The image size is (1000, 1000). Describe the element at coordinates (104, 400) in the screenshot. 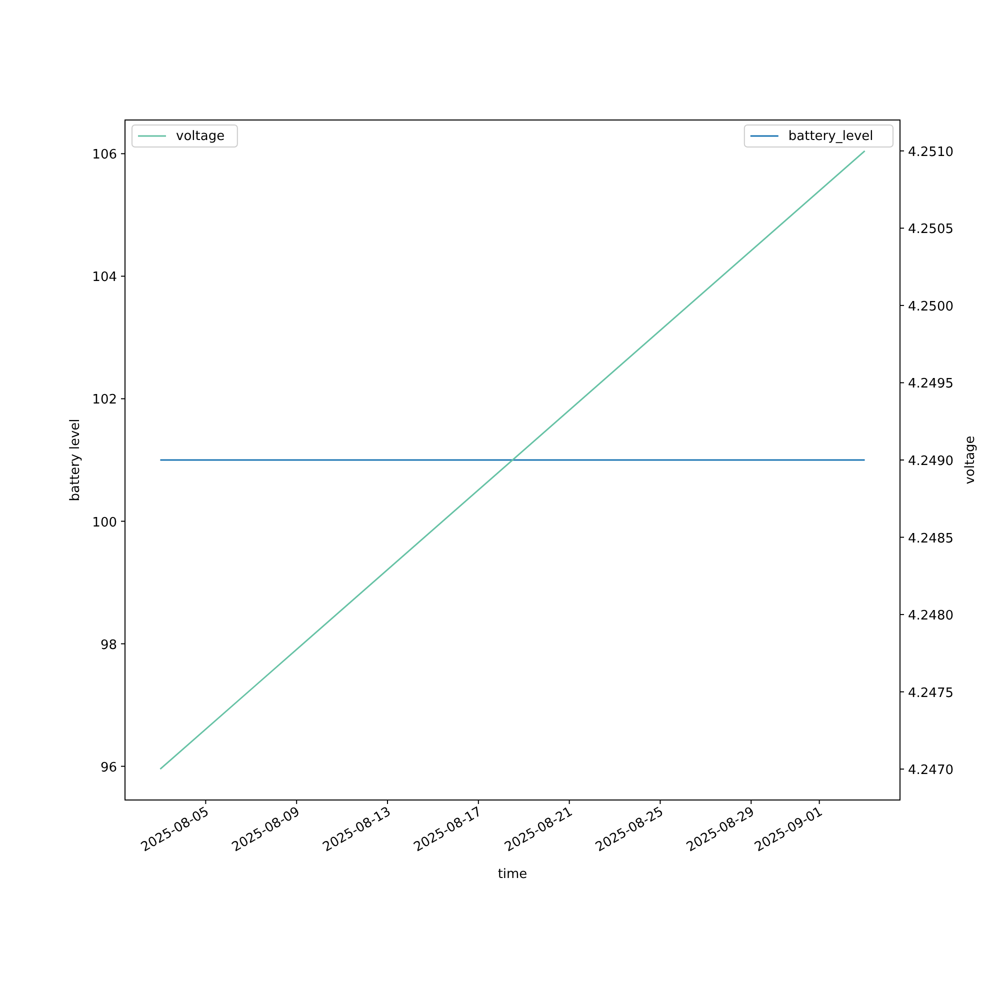

I see `y-tick-label: 102` at that location.